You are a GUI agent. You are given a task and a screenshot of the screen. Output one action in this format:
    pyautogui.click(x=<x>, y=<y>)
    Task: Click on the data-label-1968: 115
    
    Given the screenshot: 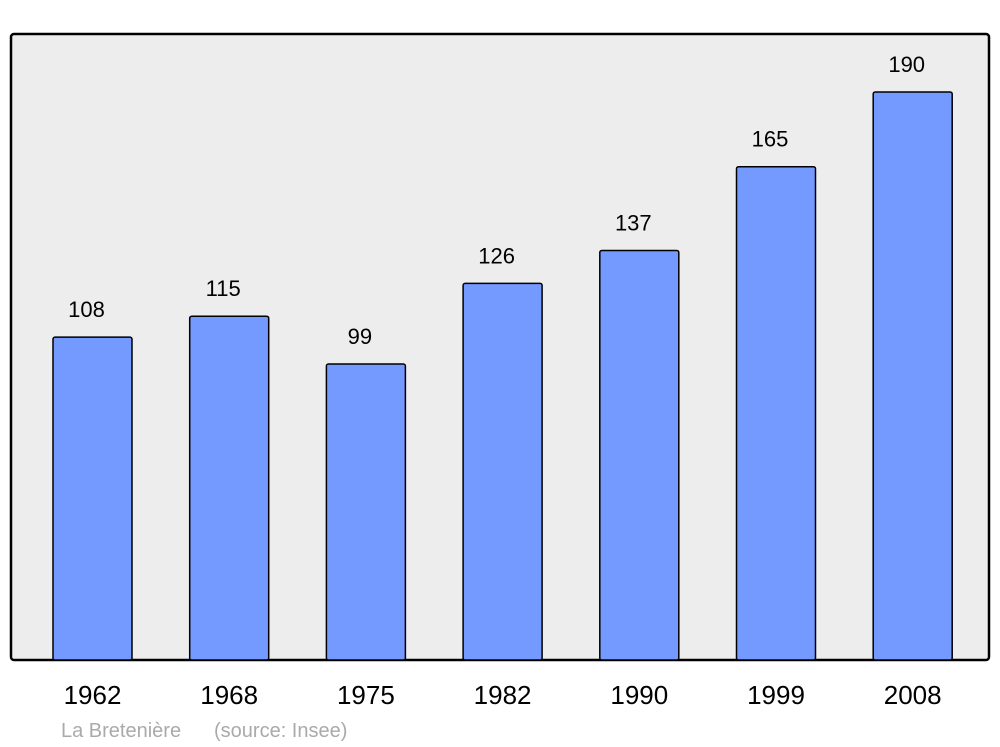 What is the action you would take?
    pyautogui.click(x=223, y=288)
    